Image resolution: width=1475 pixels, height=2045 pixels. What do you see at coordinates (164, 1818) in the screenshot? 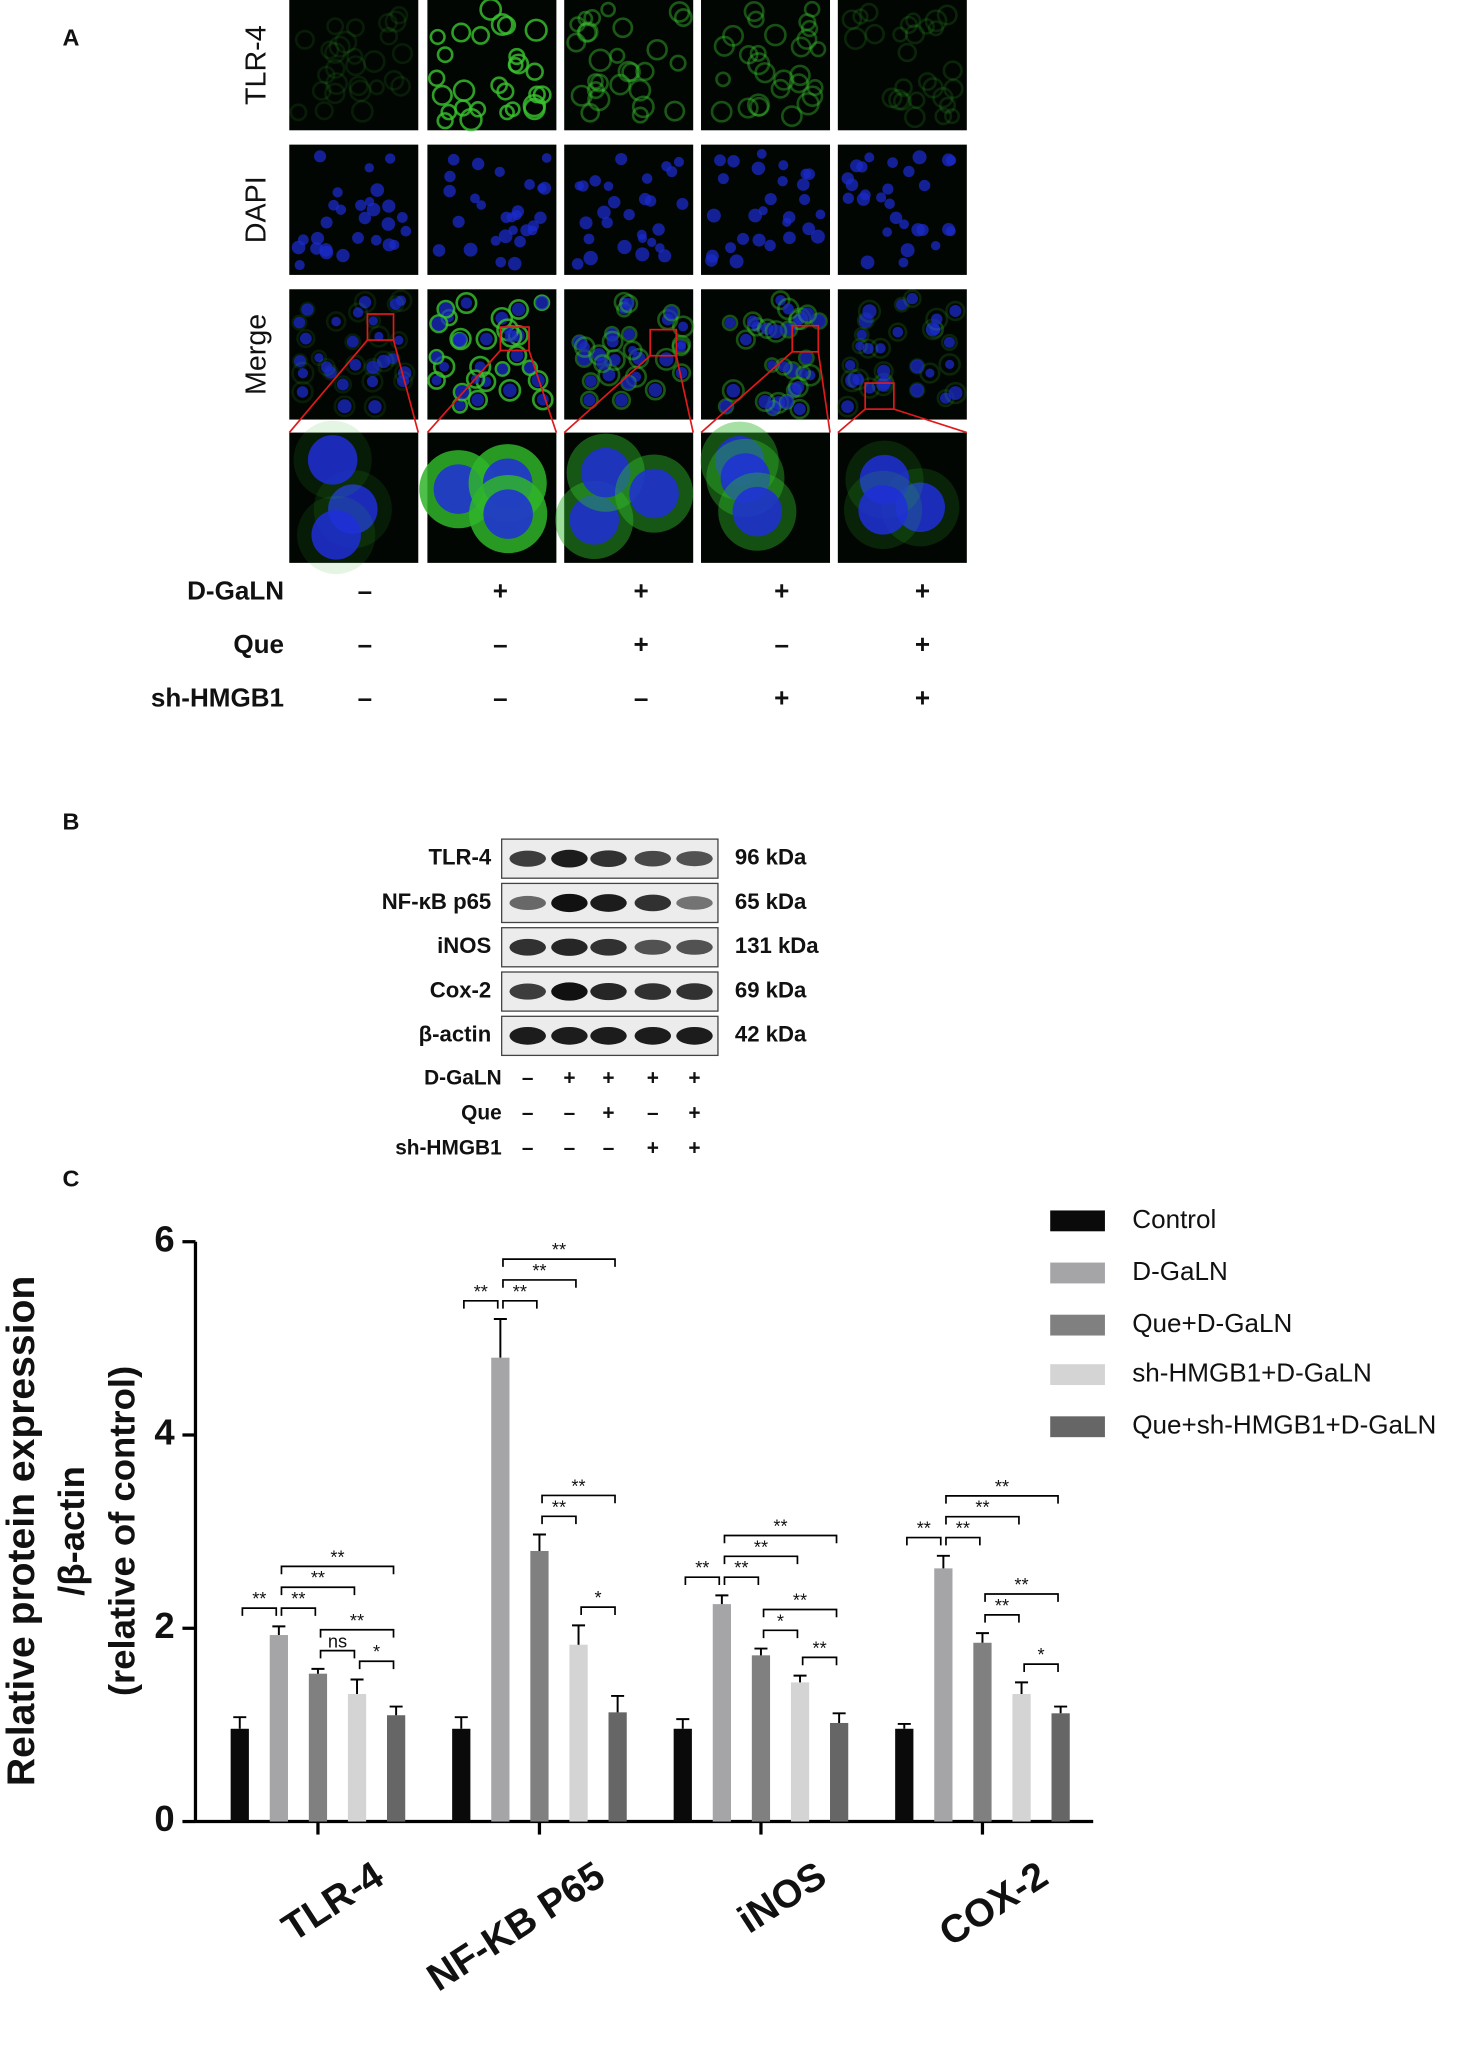
I see `y-tick-label: 0` at bounding box center [164, 1818].